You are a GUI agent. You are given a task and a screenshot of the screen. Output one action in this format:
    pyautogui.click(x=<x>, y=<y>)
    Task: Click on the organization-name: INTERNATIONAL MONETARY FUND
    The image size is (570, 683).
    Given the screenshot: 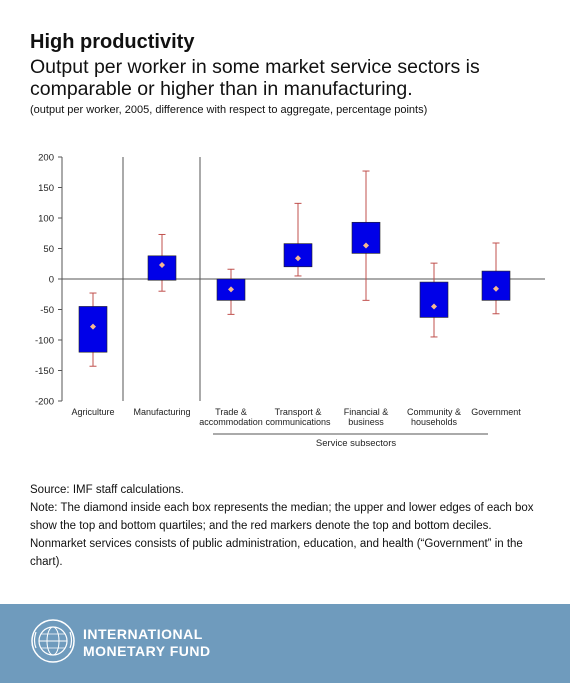 What is the action you would take?
    pyautogui.click(x=147, y=643)
    